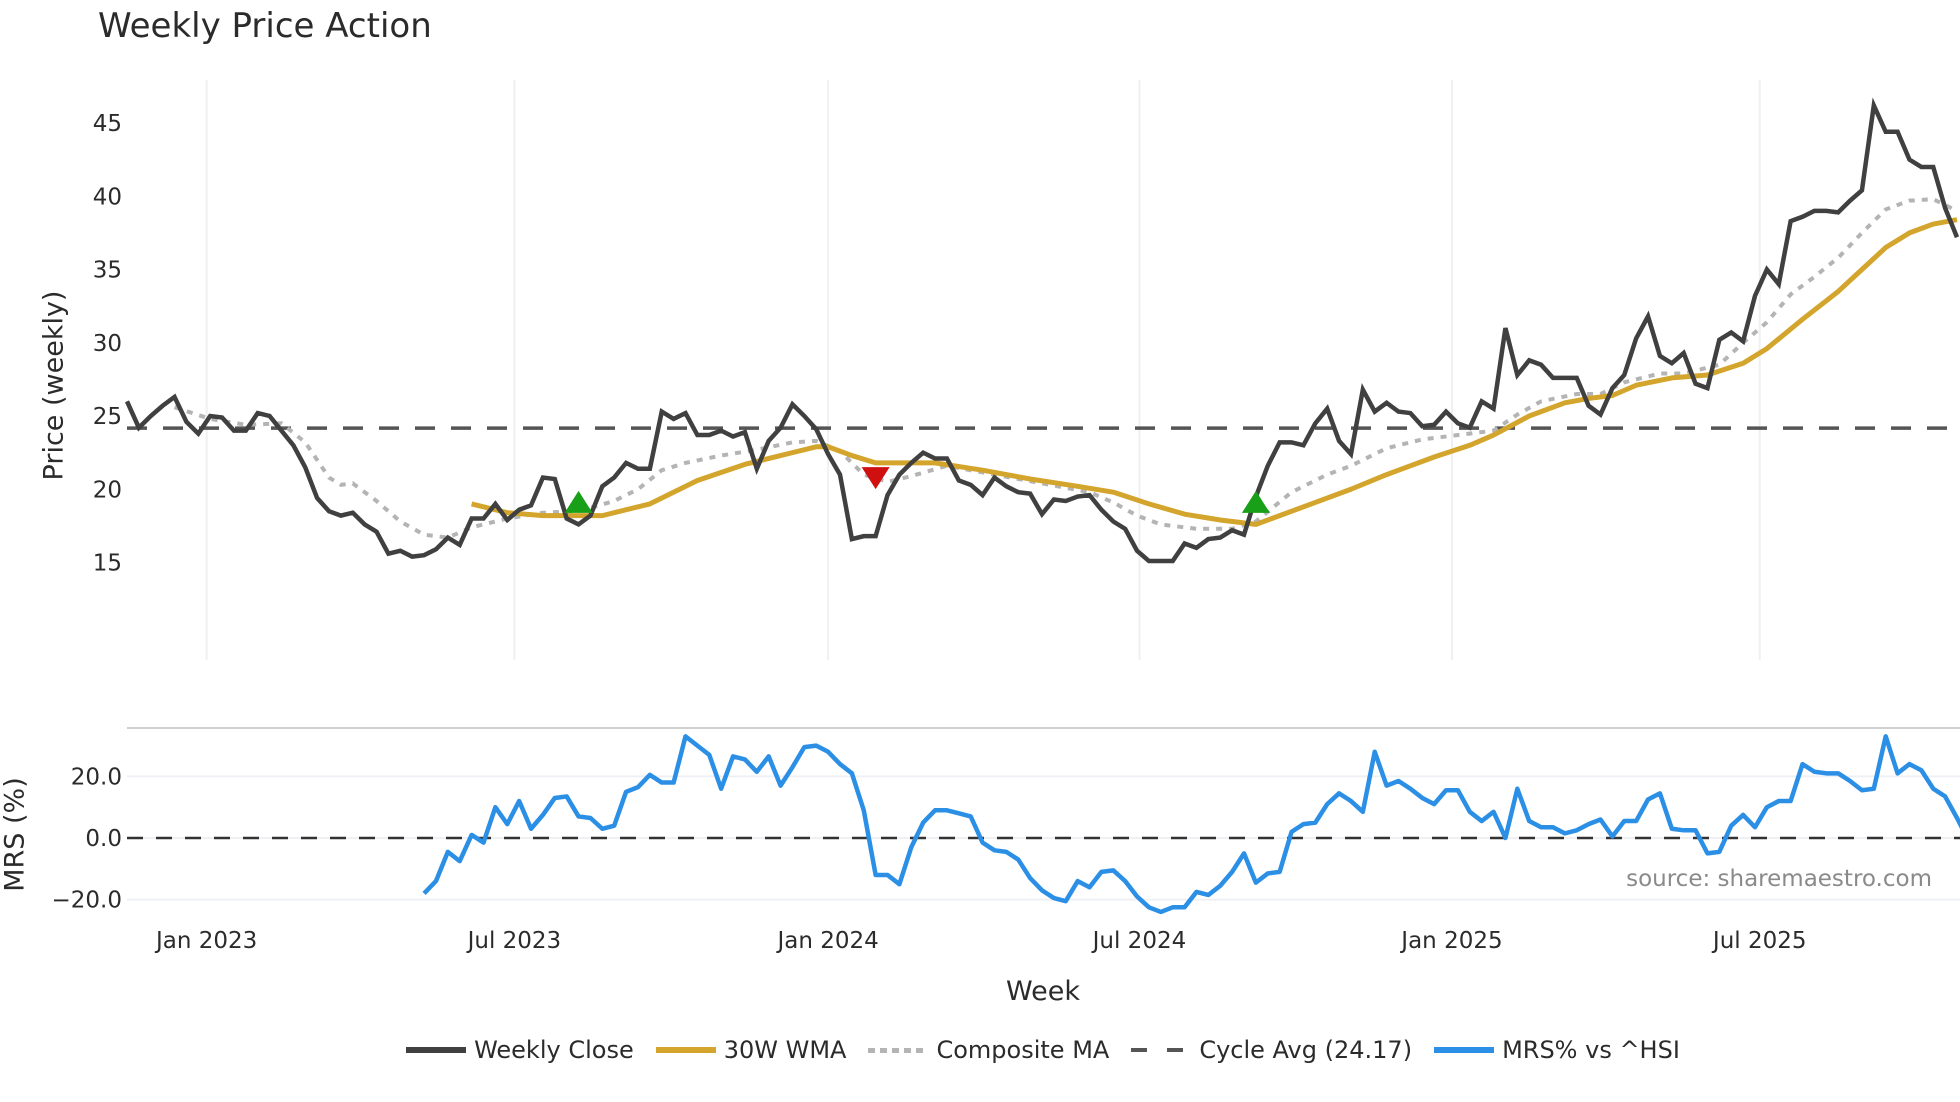  What do you see at coordinates (87, 901) in the screenshot?
I see `svg-text: −20.0` at bounding box center [87, 901].